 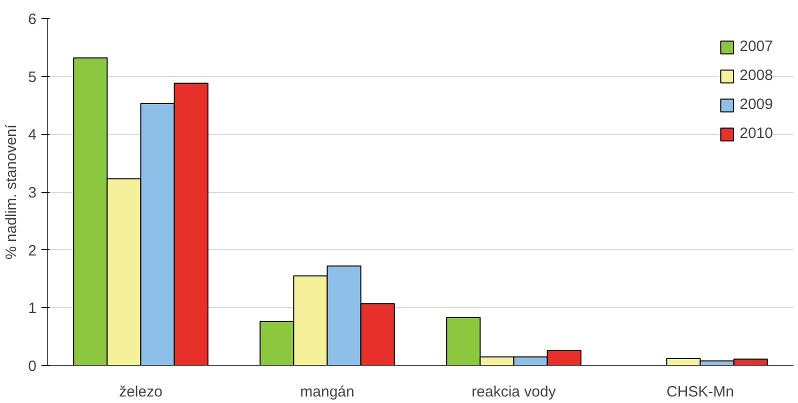 I want to click on x-tick-label: mangán, so click(x=327, y=392).